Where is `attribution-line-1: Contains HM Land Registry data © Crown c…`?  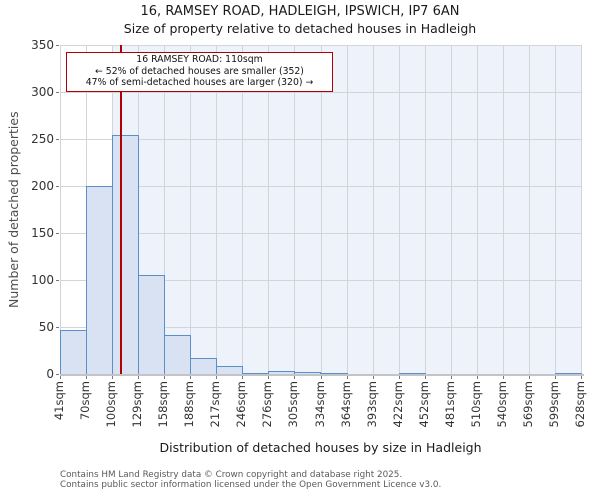
attribution-line-1: Contains HM Land Registry data © Crown c… is located at coordinates (231, 475).